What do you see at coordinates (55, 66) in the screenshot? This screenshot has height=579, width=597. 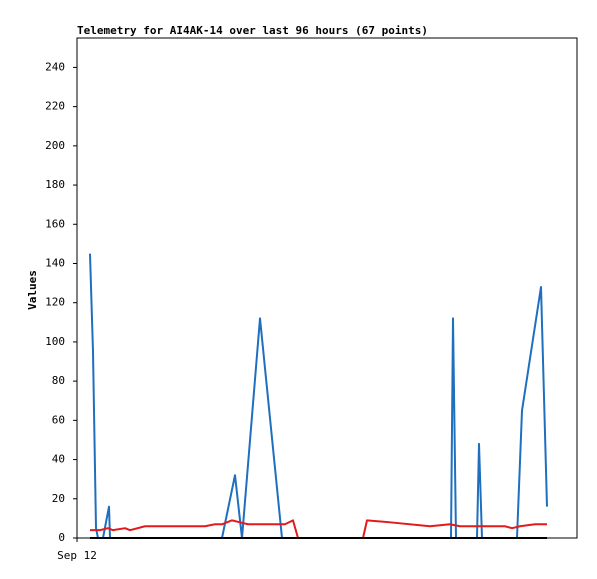 I see `y-tick-label: 240` at bounding box center [55, 66].